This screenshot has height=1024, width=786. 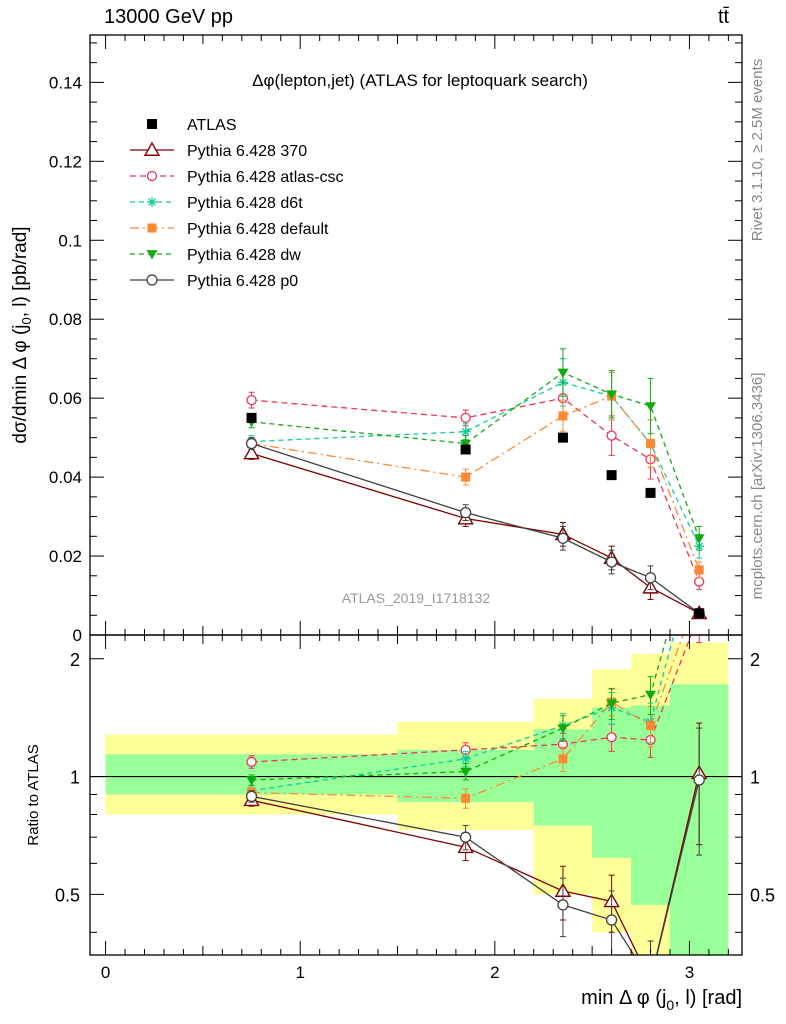 I want to click on ratio-xtick-label: 2, so click(x=494, y=972).